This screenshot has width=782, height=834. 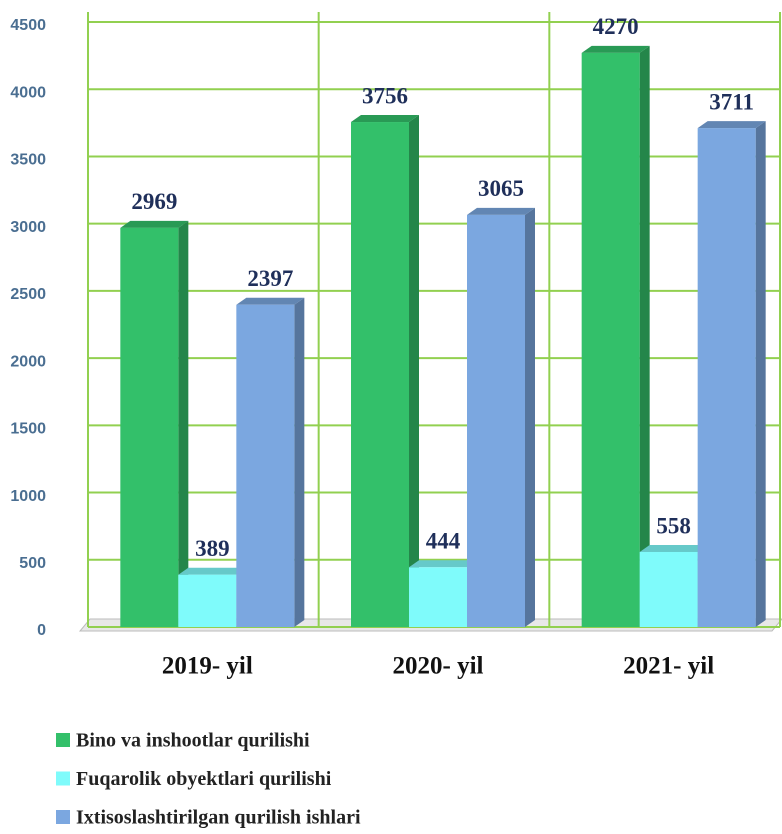 What do you see at coordinates (218, 818) in the screenshot?
I see `legend-label: Ixtisoslashtirilgan qurilish ishlari` at bounding box center [218, 818].